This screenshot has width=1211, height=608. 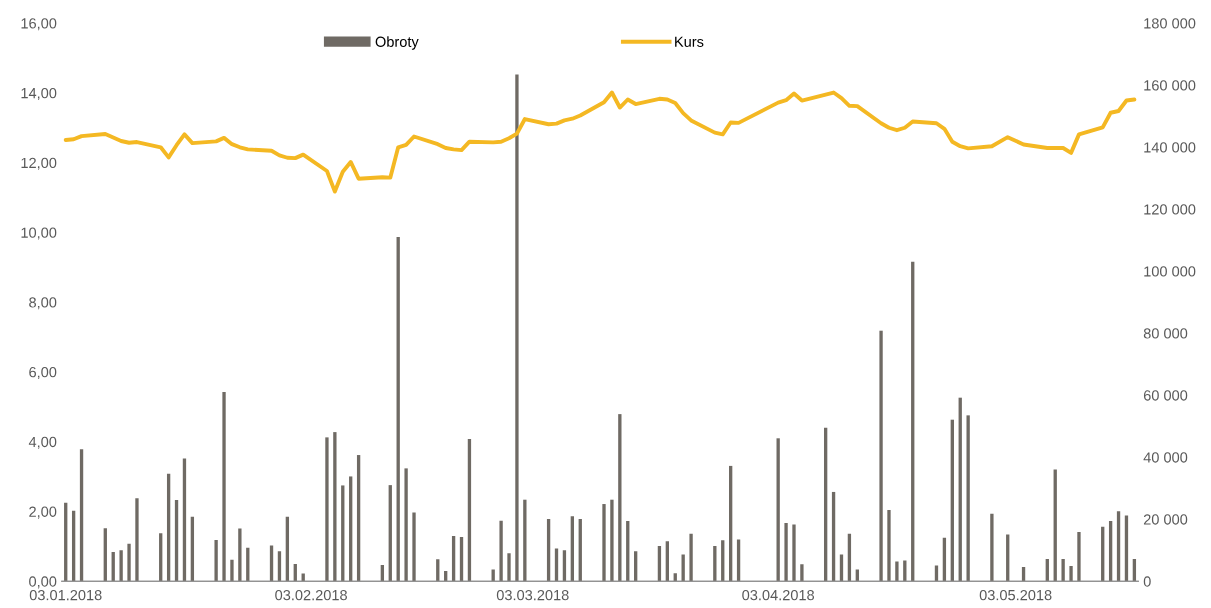 What do you see at coordinates (65, 595) in the screenshot?
I see `x-tick-label: 03.01.2018` at bounding box center [65, 595].